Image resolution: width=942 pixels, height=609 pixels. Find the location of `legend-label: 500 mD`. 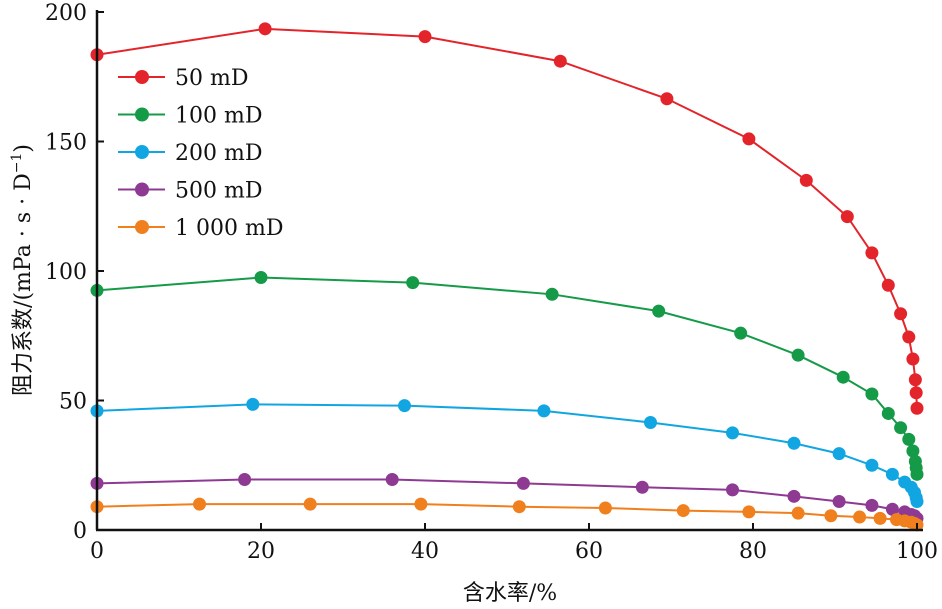

legend-label: 500 mD is located at coordinates (218, 191).